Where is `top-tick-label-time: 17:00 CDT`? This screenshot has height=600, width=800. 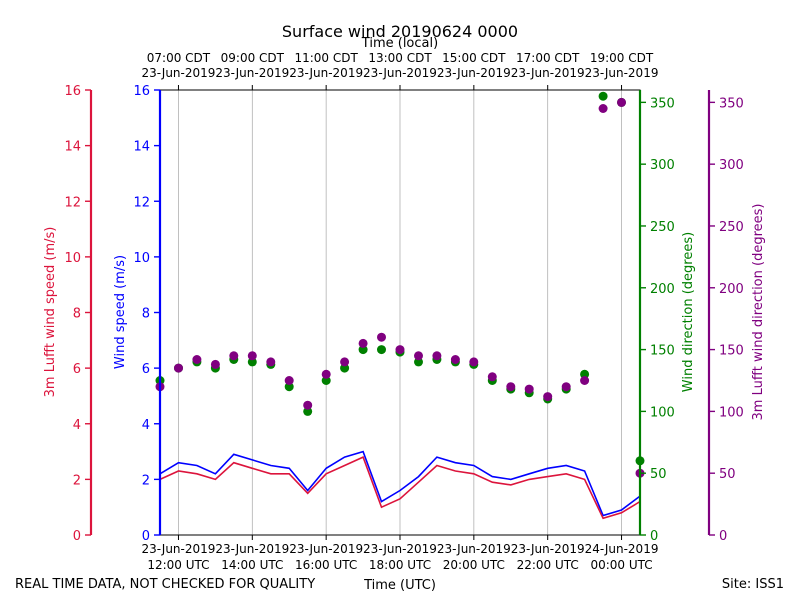
top-tick-label-time: 17:00 CDT is located at coordinates (548, 58).